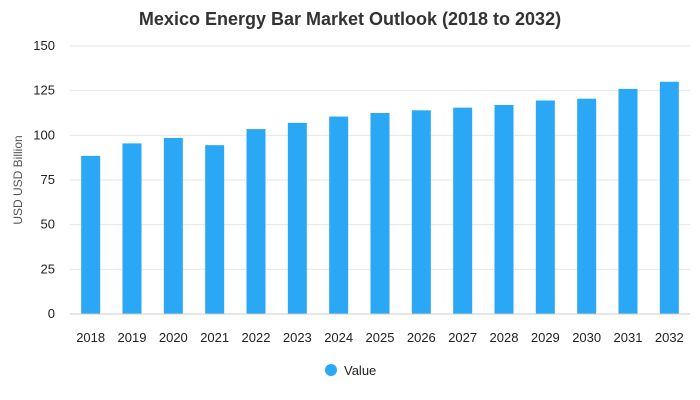  I want to click on bar-2028, so click(504, 209).